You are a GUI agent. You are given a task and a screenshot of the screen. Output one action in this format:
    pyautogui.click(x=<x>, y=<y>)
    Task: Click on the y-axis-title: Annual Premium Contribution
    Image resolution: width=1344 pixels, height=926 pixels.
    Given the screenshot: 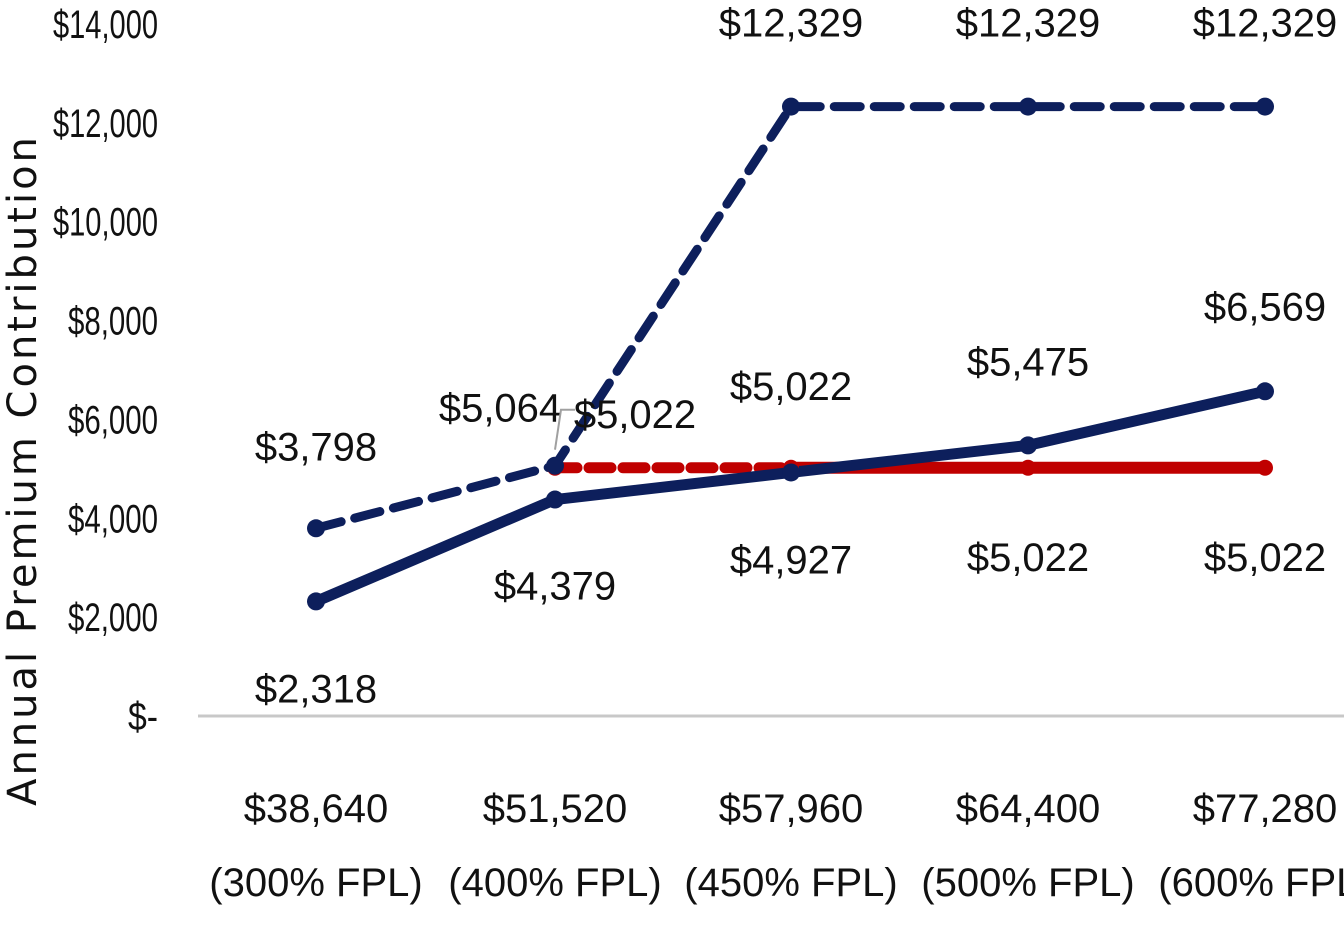 What is the action you would take?
    pyautogui.click(x=23, y=470)
    